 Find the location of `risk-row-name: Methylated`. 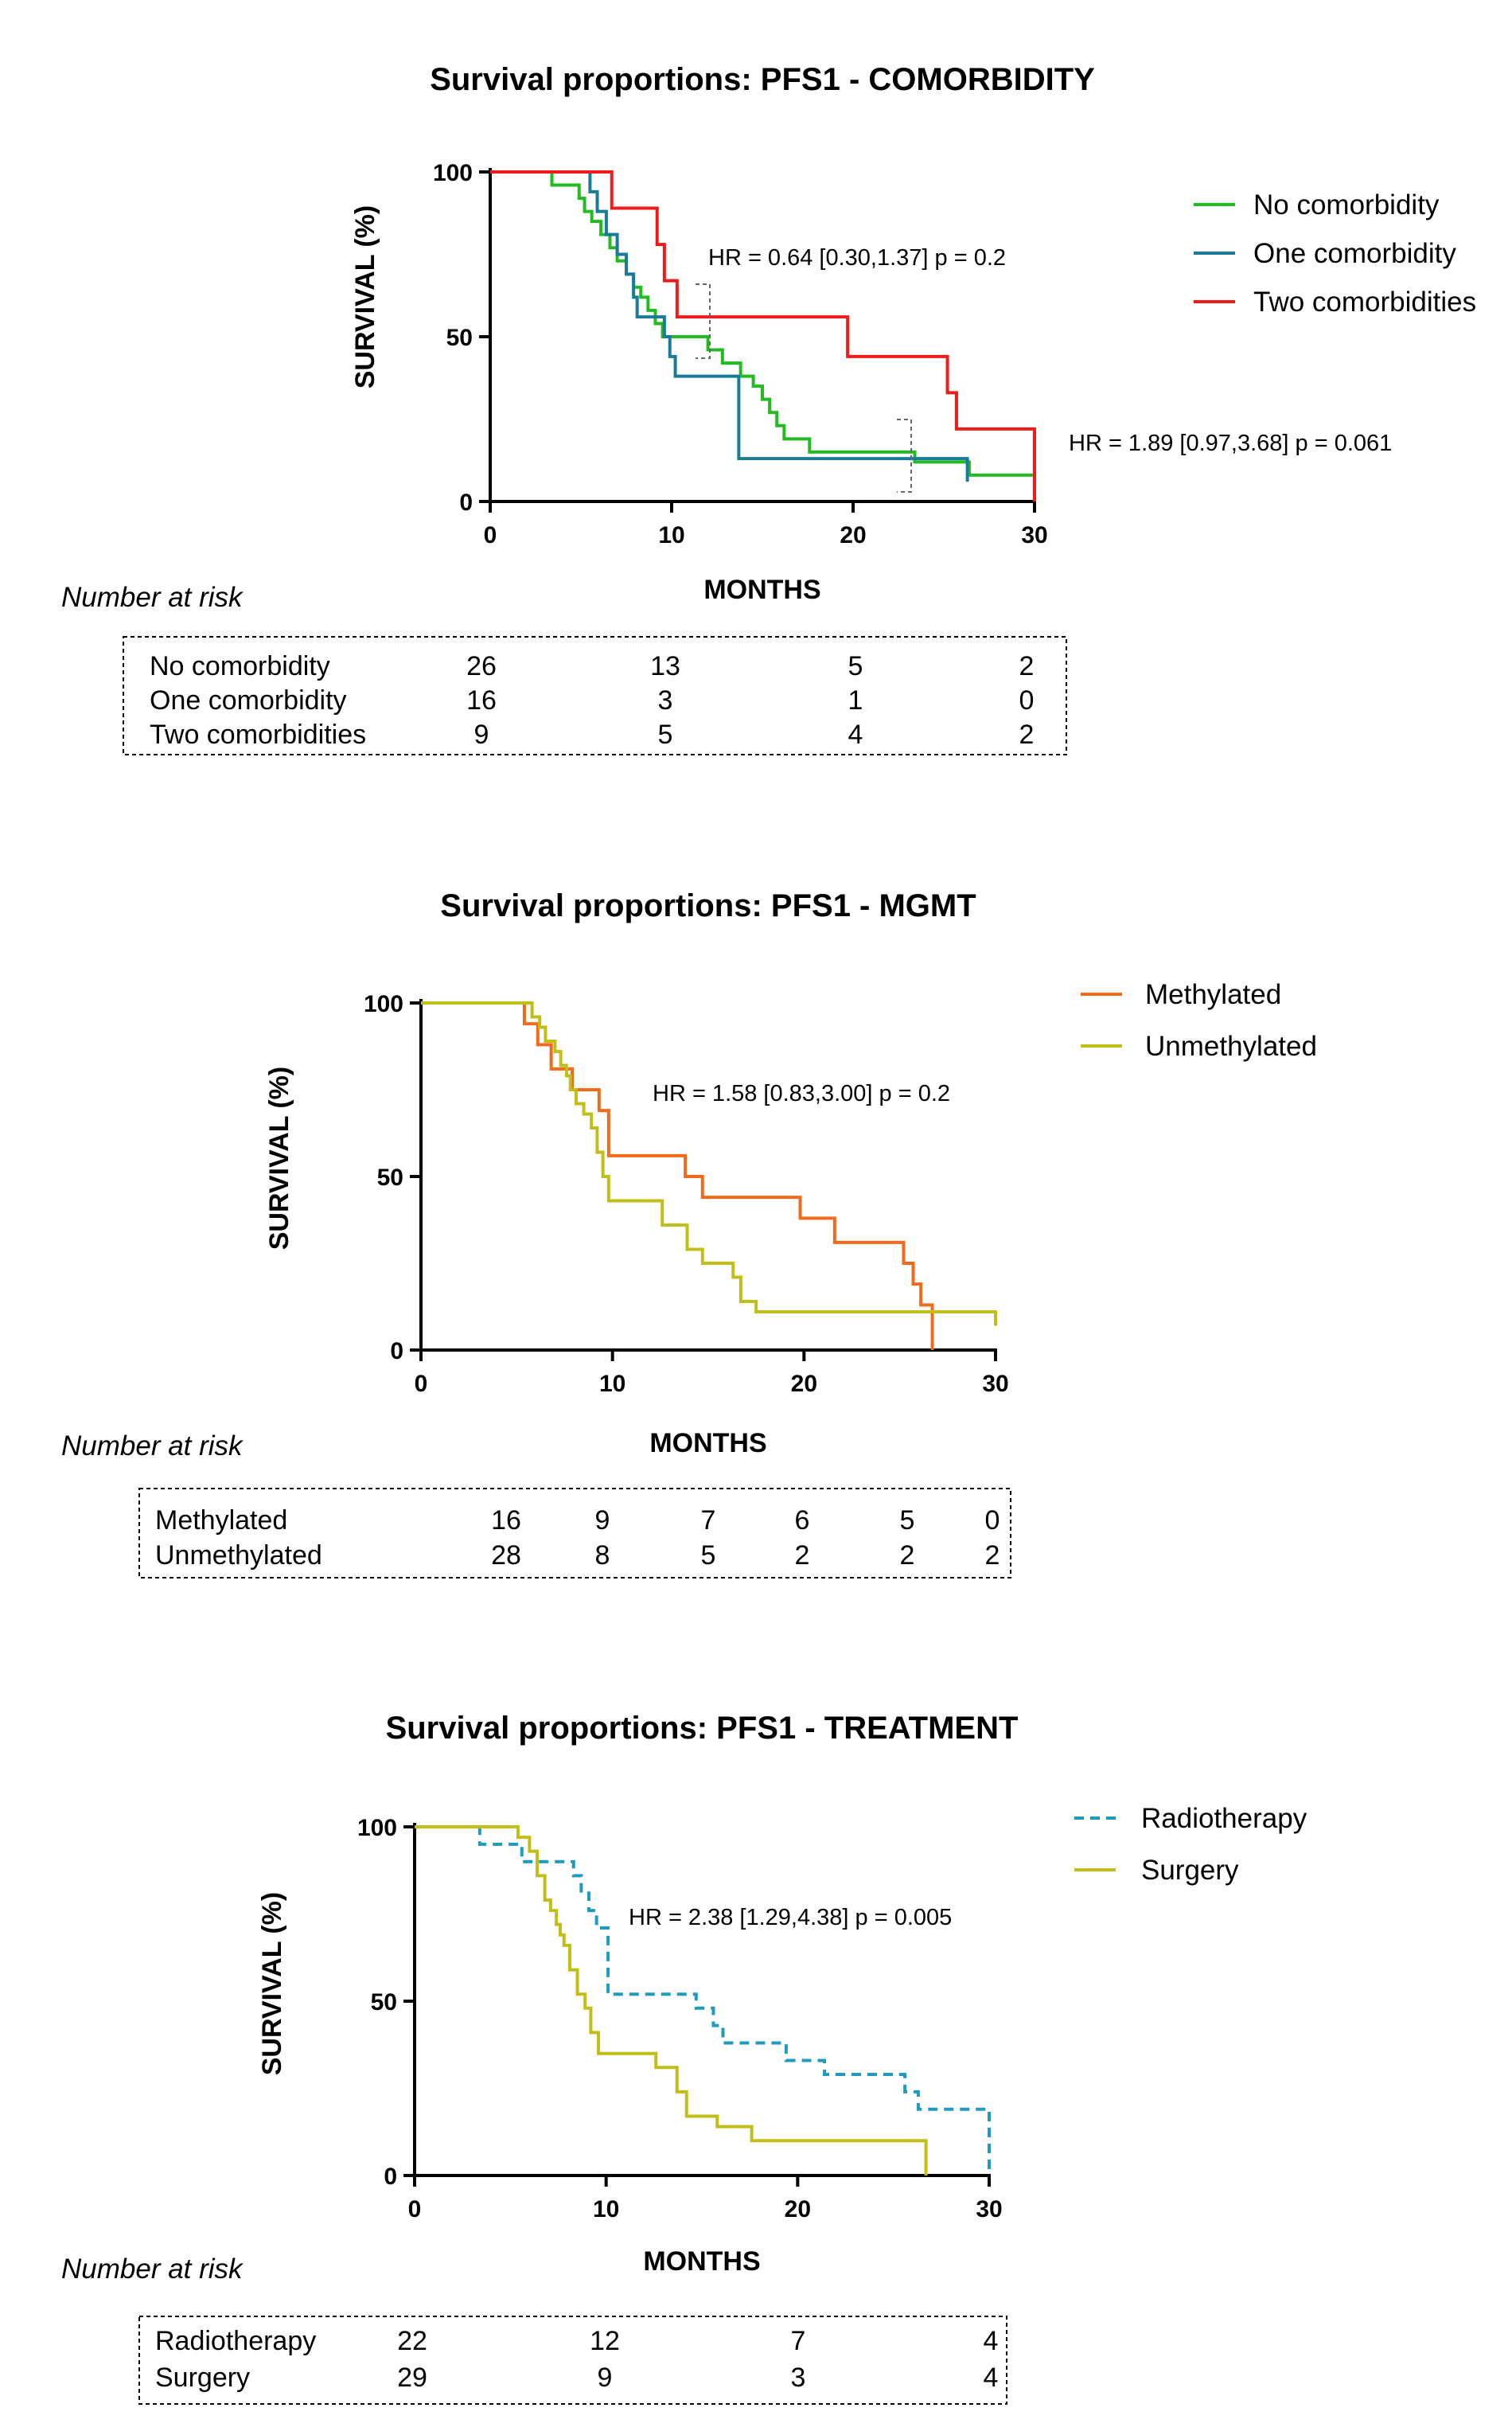

risk-row-name: Methylated is located at coordinates (221, 1520).